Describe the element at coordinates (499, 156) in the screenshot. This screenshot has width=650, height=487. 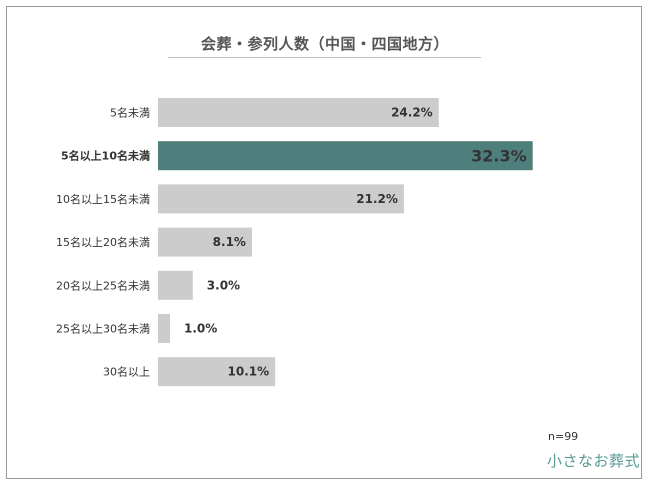
I see `value-label: 32.3%` at that location.